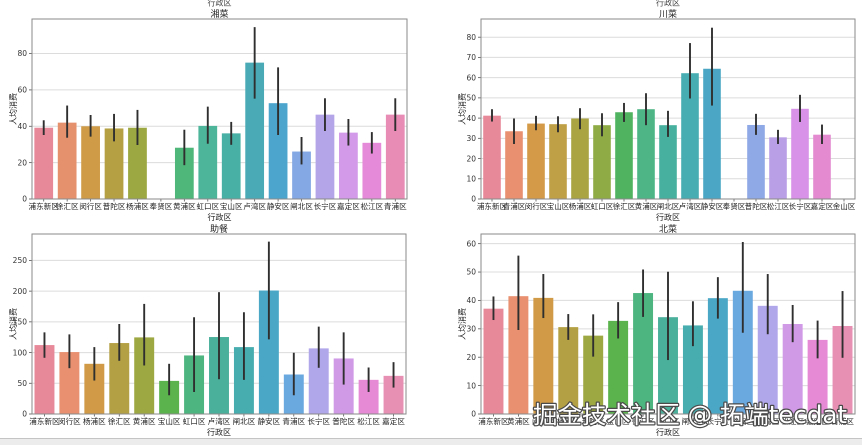 This screenshot has width=862, height=445. Describe the element at coordinates (742, 421) in the screenshot. I see `x-tick-label: 静安区` at that location.